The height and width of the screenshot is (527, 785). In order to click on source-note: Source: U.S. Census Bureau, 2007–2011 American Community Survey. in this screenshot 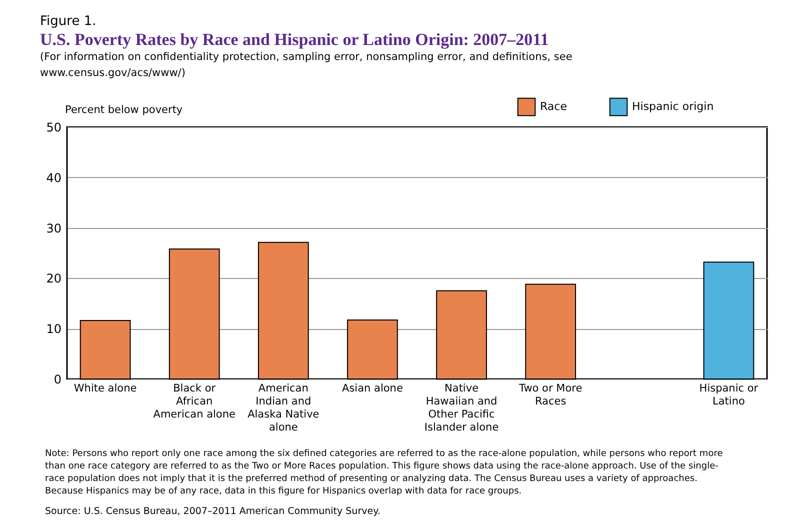, I will do `click(212, 511)`.